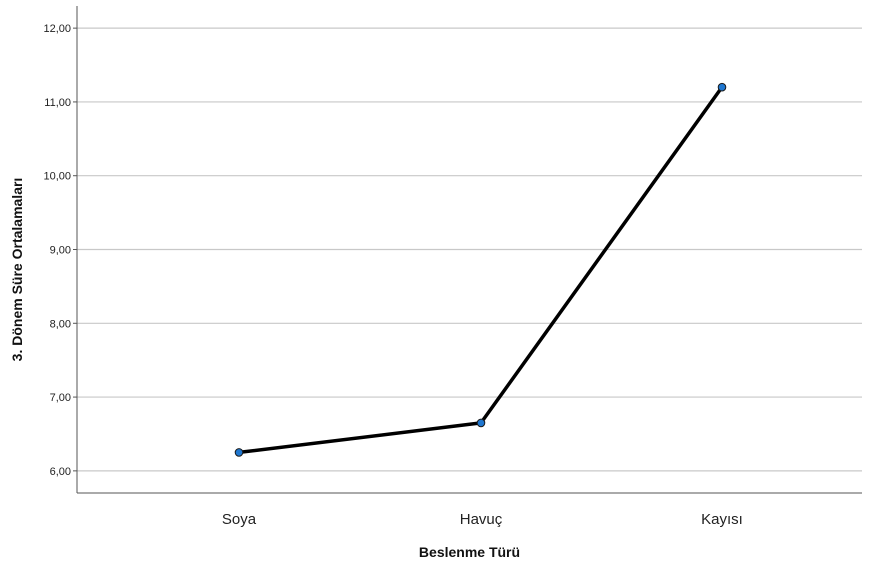 Image resolution: width=877 pixels, height=570 pixels. Describe the element at coordinates (57, 103) in the screenshot. I see `y-tick-label: 11,00` at that location.